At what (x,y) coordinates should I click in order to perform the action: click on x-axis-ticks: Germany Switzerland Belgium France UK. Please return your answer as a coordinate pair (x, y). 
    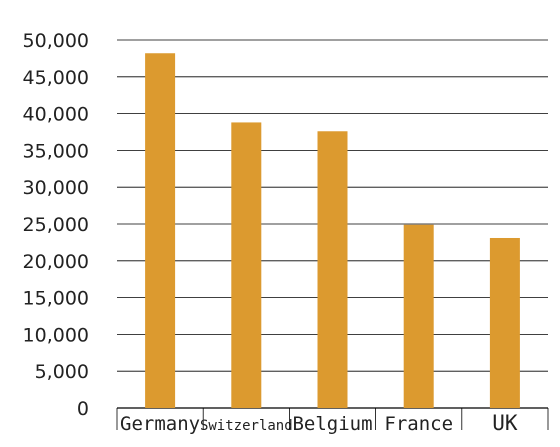
    Looking at the image, I should click on (332, 421).